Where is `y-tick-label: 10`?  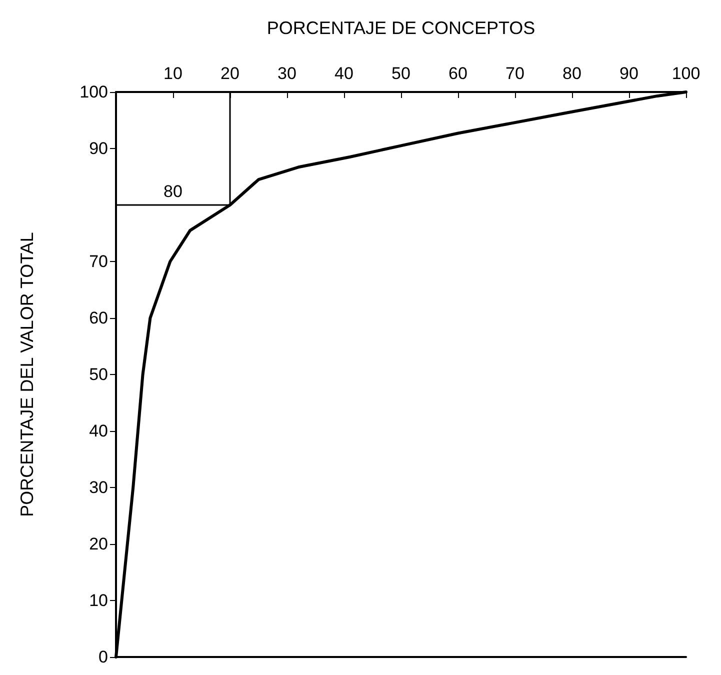
y-tick-label: 10 is located at coordinates (98, 600).